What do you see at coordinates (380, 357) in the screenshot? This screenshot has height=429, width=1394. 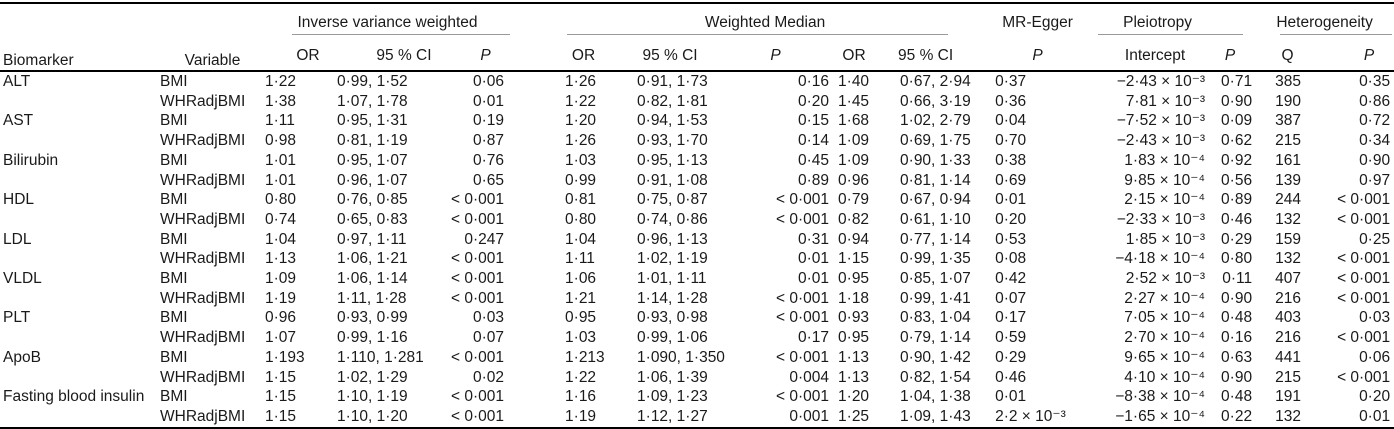 I see `ivw-ci-cell: 1·110, 1·281` at bounding box center [380, 357].